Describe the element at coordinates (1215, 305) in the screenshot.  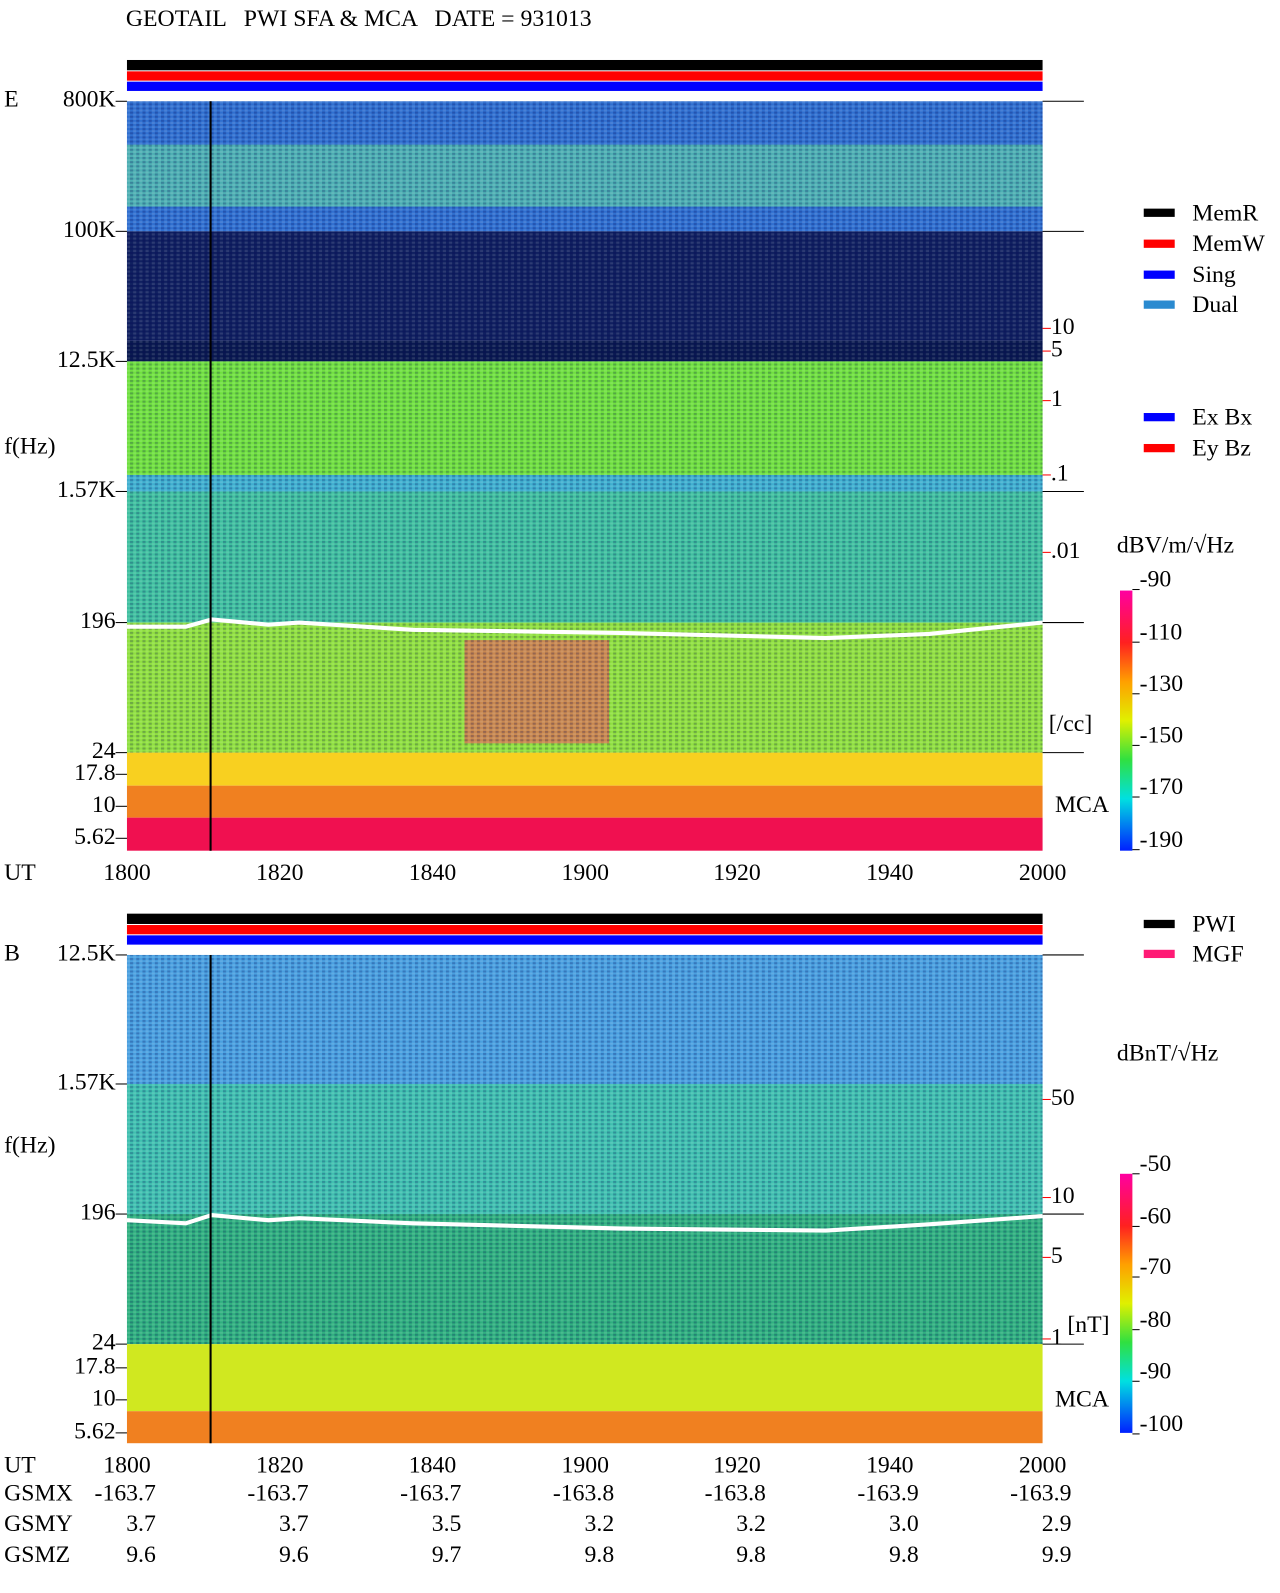
I see `legend-label: Dual` at that location.